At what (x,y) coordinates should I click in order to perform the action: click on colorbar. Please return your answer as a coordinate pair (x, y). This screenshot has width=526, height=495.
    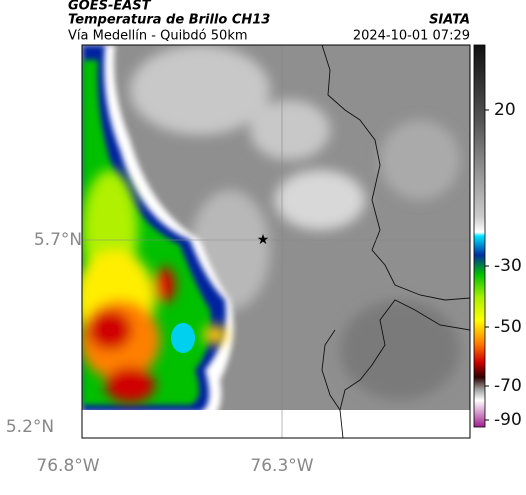
    Looking at the image, I should click on (479, 236).